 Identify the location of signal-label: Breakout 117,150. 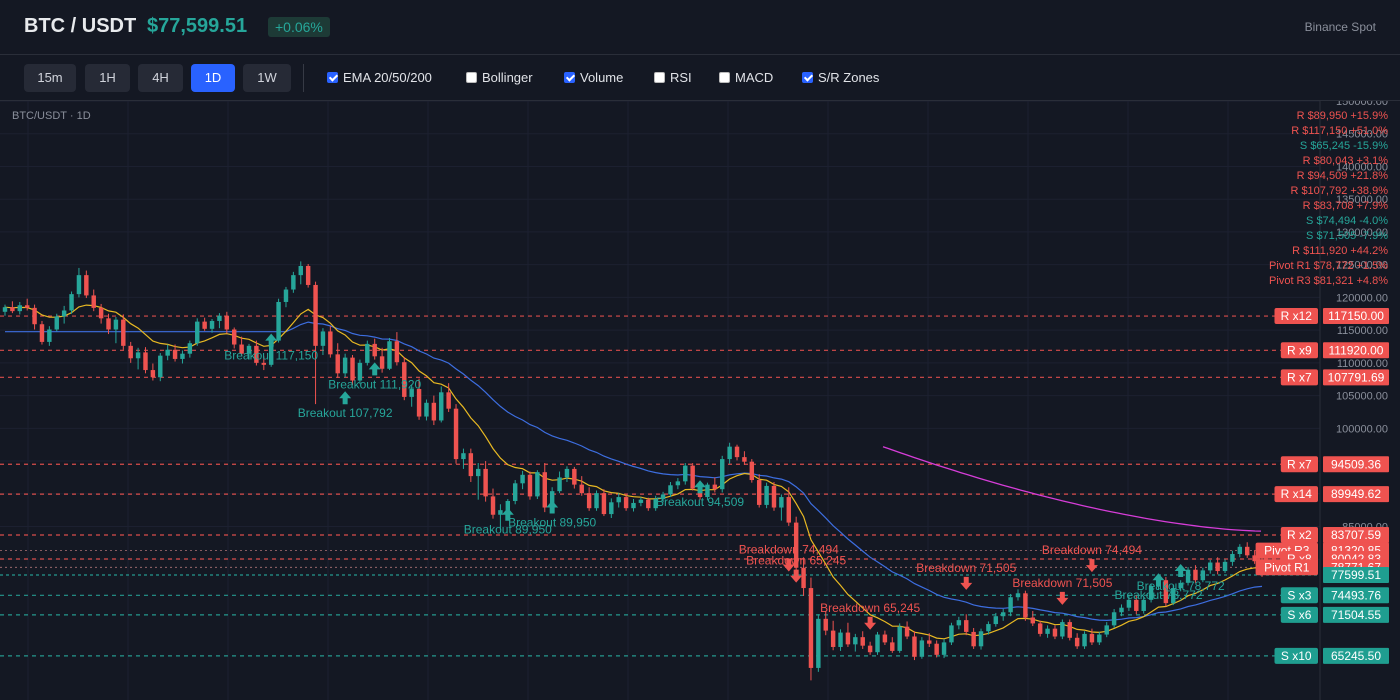
(271, 356).